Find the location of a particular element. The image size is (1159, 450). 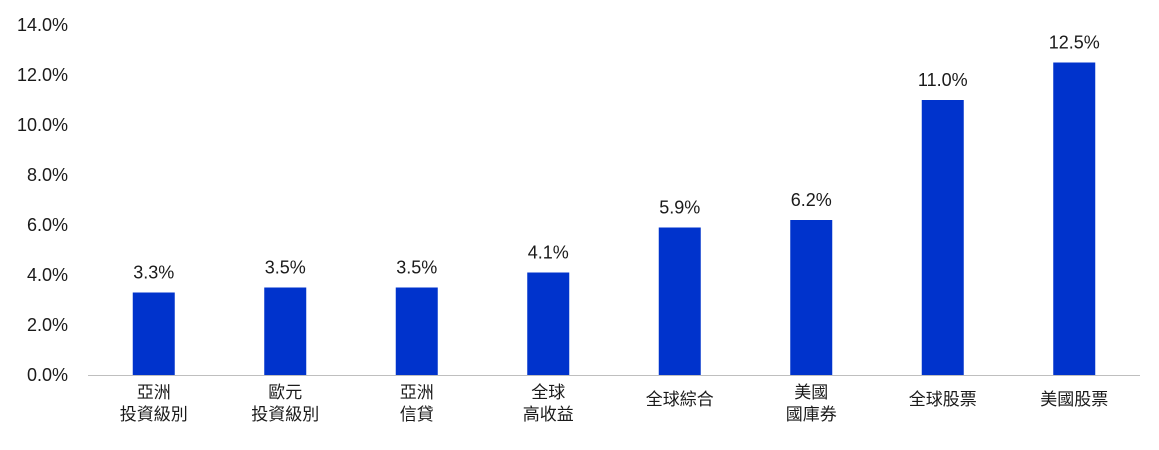

data-label: 11.0% is located at coordinates (943, 80).